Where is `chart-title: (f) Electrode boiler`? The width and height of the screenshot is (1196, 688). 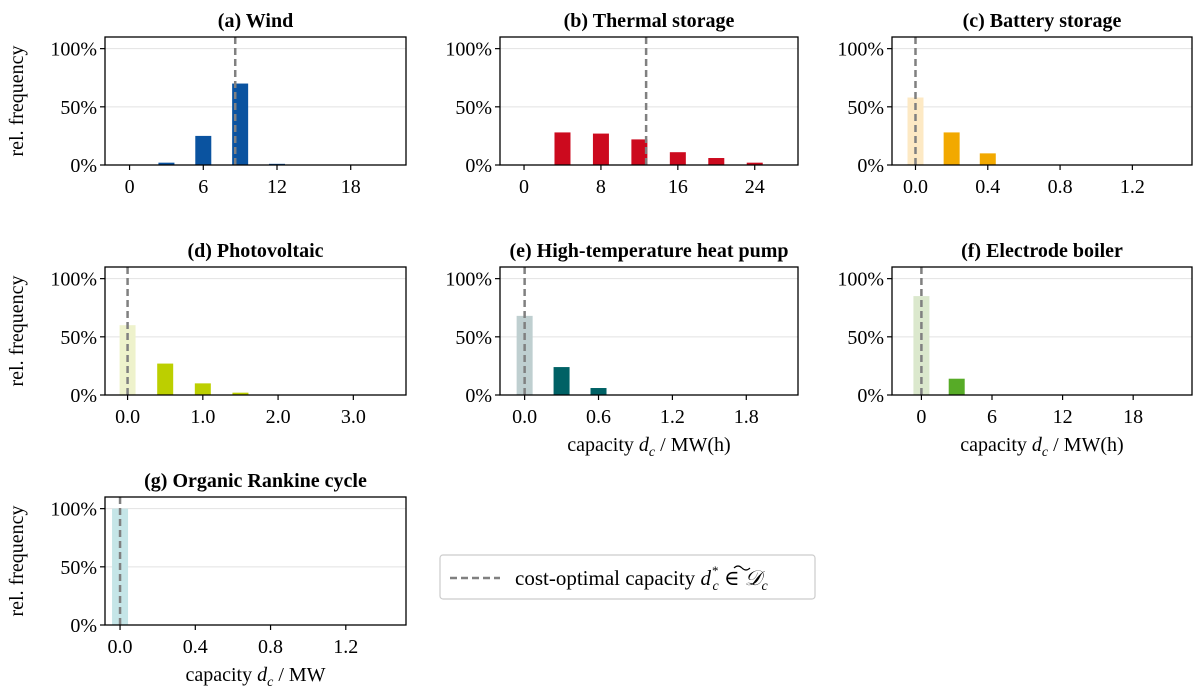 chart-title: (f) Electrode boiler is located at coordinates (1042, 251).